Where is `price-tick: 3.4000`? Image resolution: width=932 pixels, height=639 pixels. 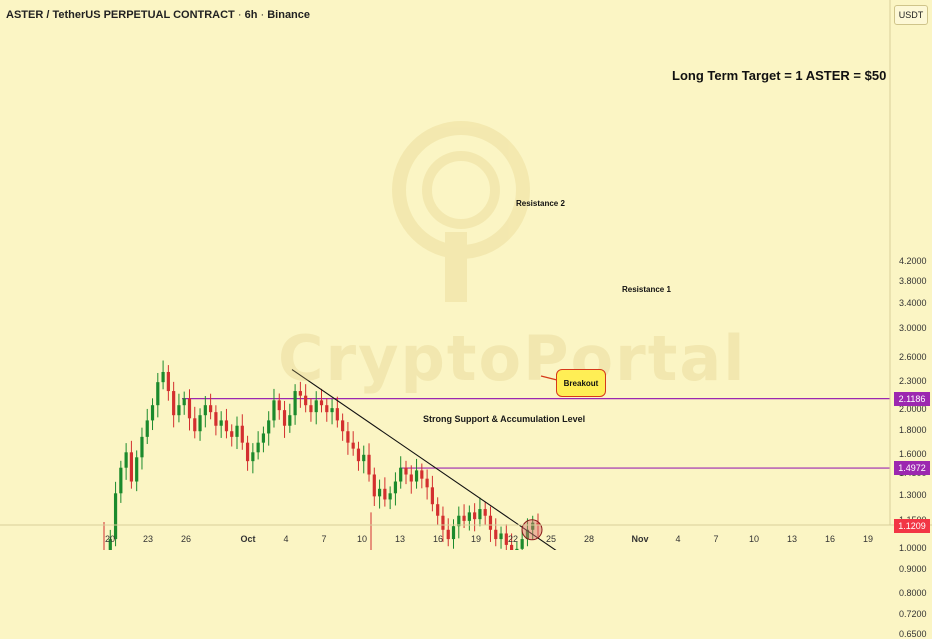
price-tick: 3.4000 is located at coordinates (913, 302).